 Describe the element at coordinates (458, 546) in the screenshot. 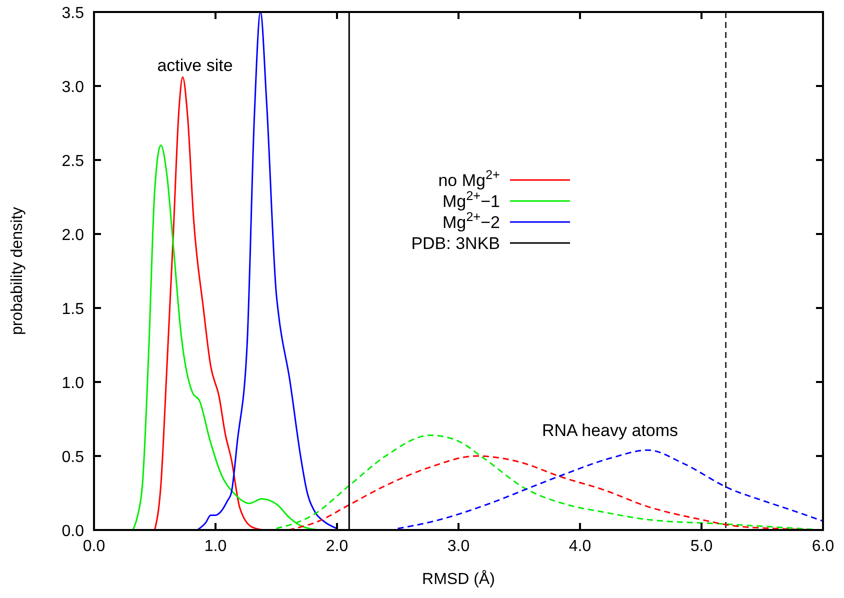

I see `x-tick-label: 3.0` at that location.